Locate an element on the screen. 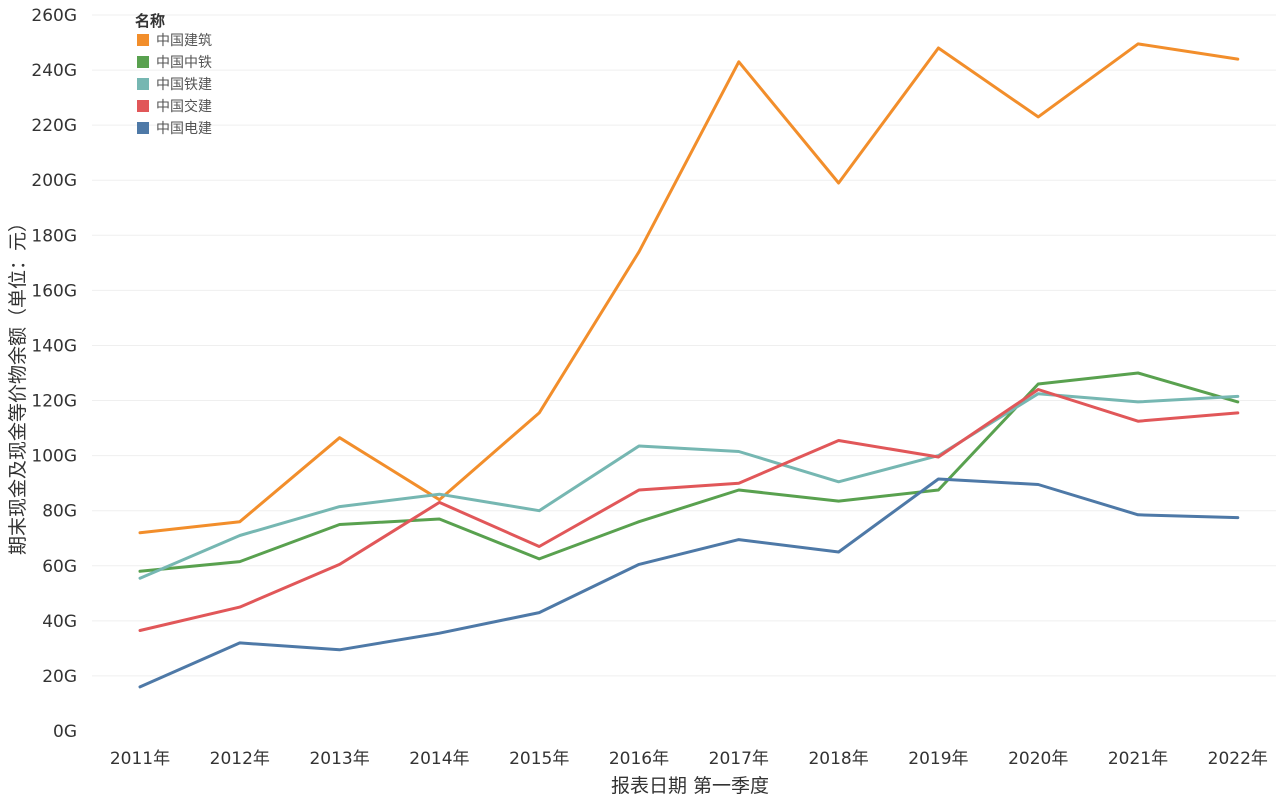 The height and width of the screenshot is (800, 1276). legend-item: 中国建筑 is located at coordinates (174, 41).